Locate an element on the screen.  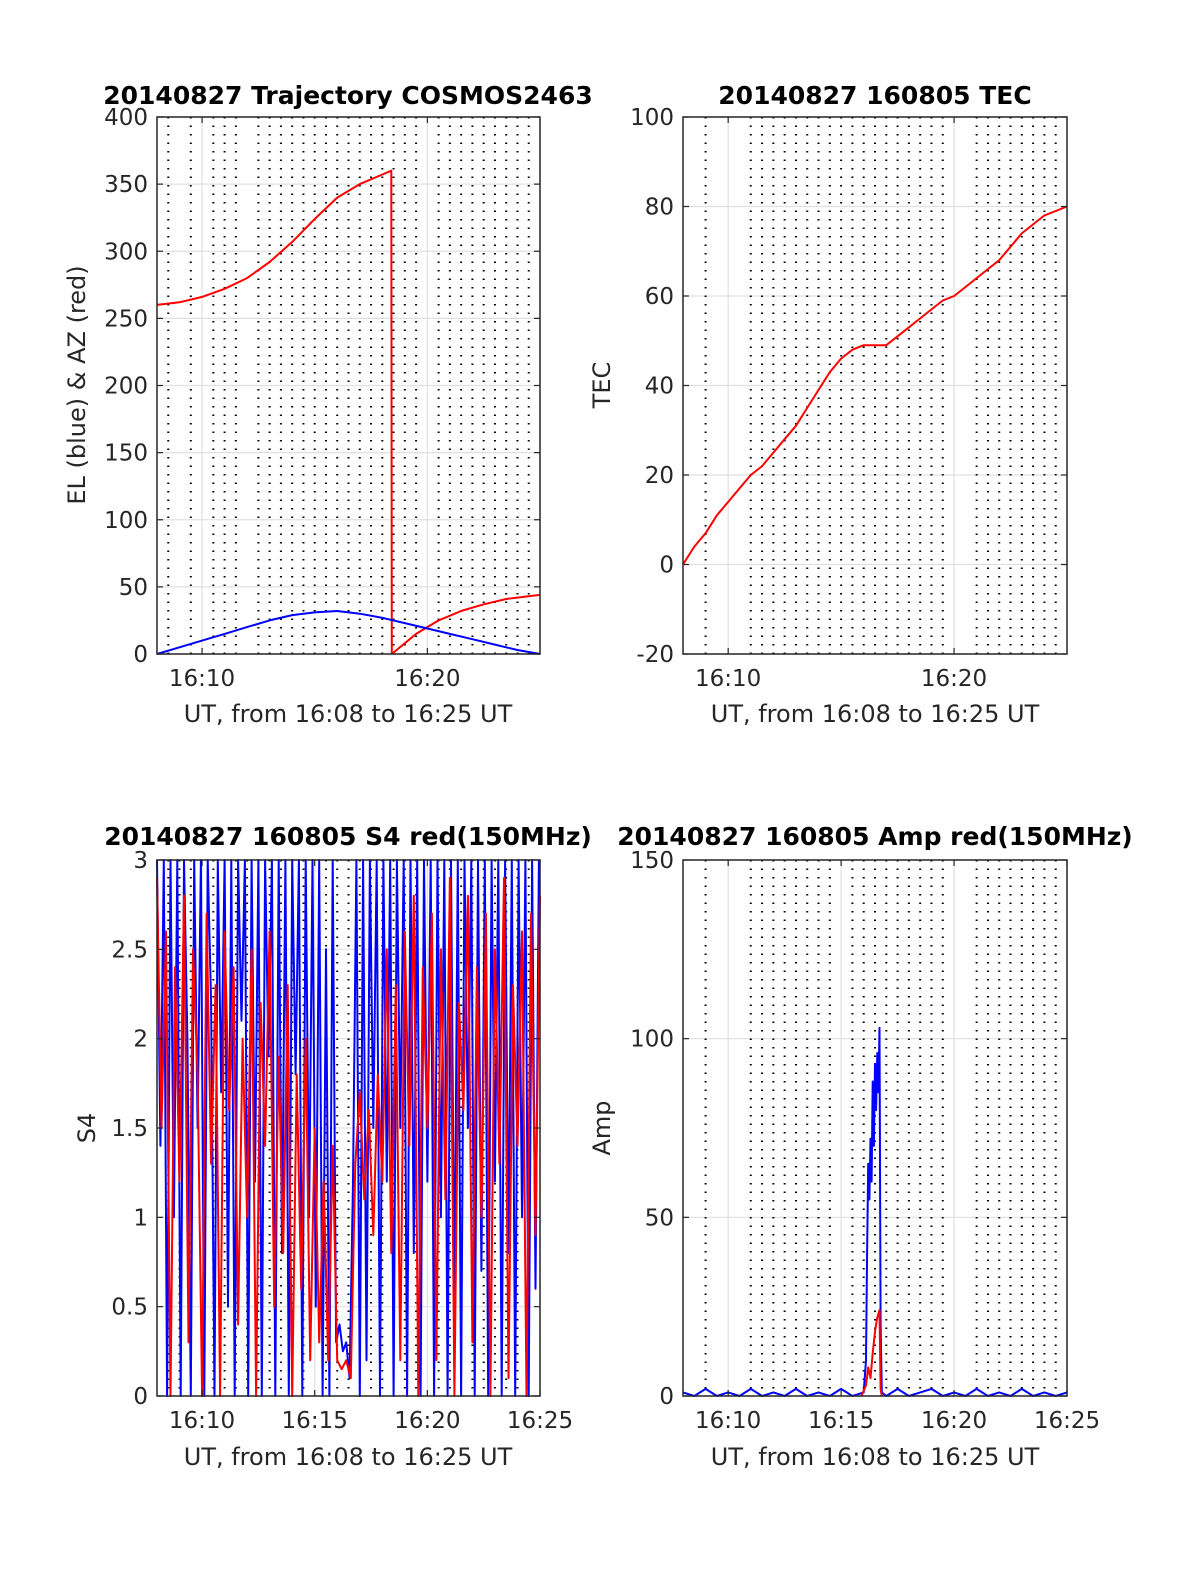
y-tick-label: 60 is located at coordinates (659, 297).